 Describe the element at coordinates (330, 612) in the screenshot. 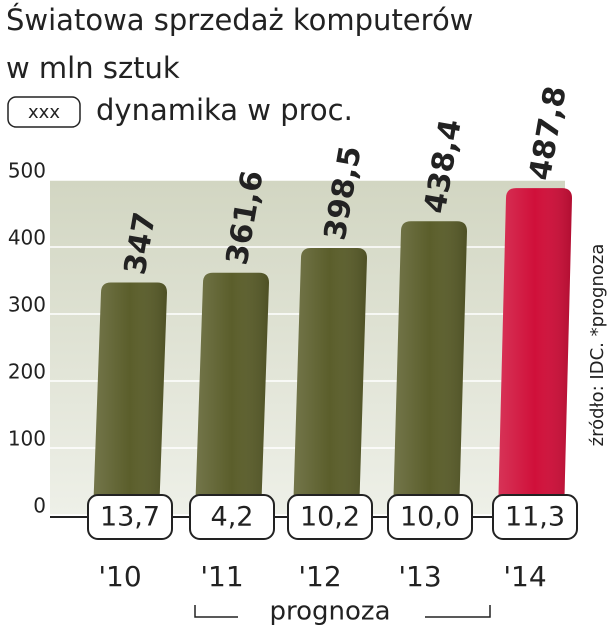

I see `forecast-label: prognoza` at that location.